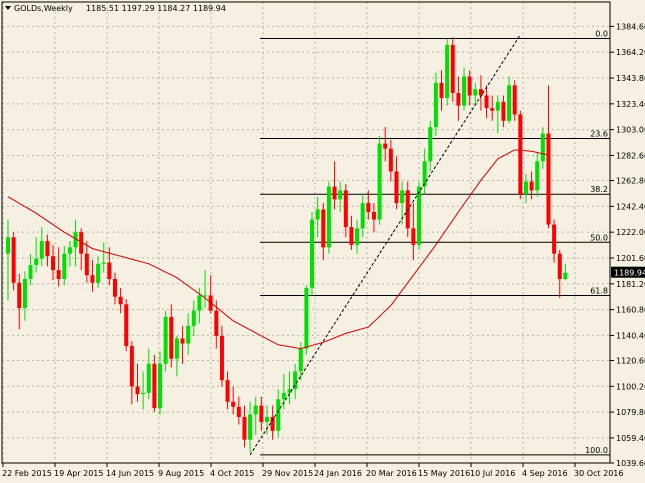 The width and height of the screenshot is (645, 483). I want to click on time-tick-label: 14 Jun 2015, so click(130, 473).